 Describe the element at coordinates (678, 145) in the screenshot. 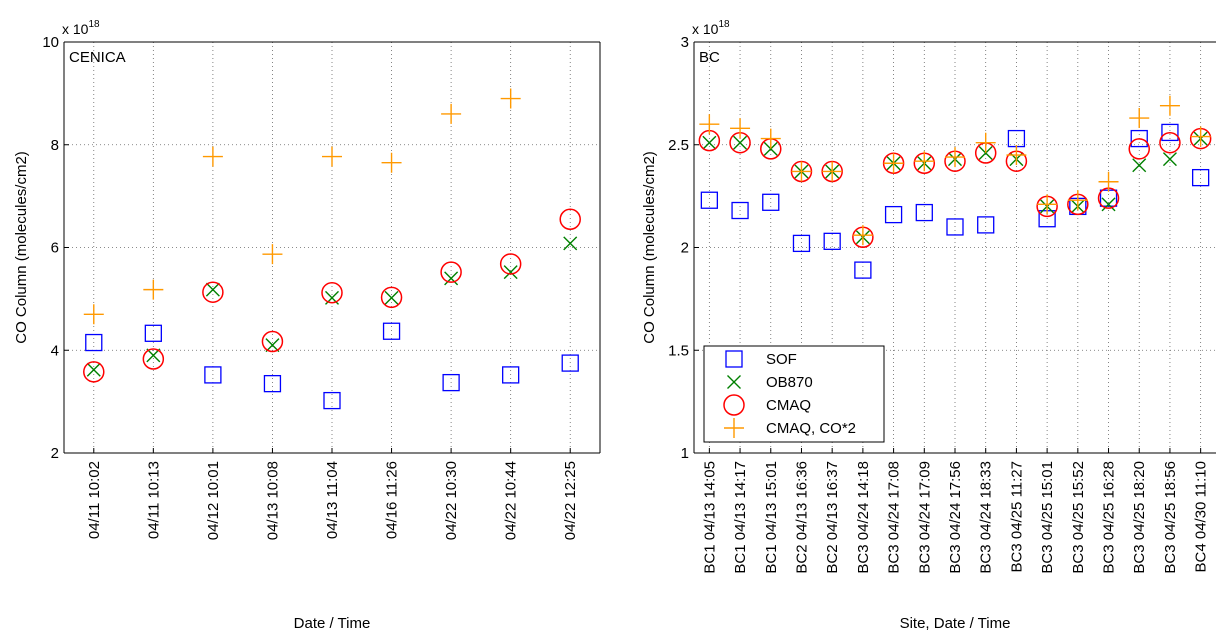

I see `bc-ytick-label: 2.5` at that location.